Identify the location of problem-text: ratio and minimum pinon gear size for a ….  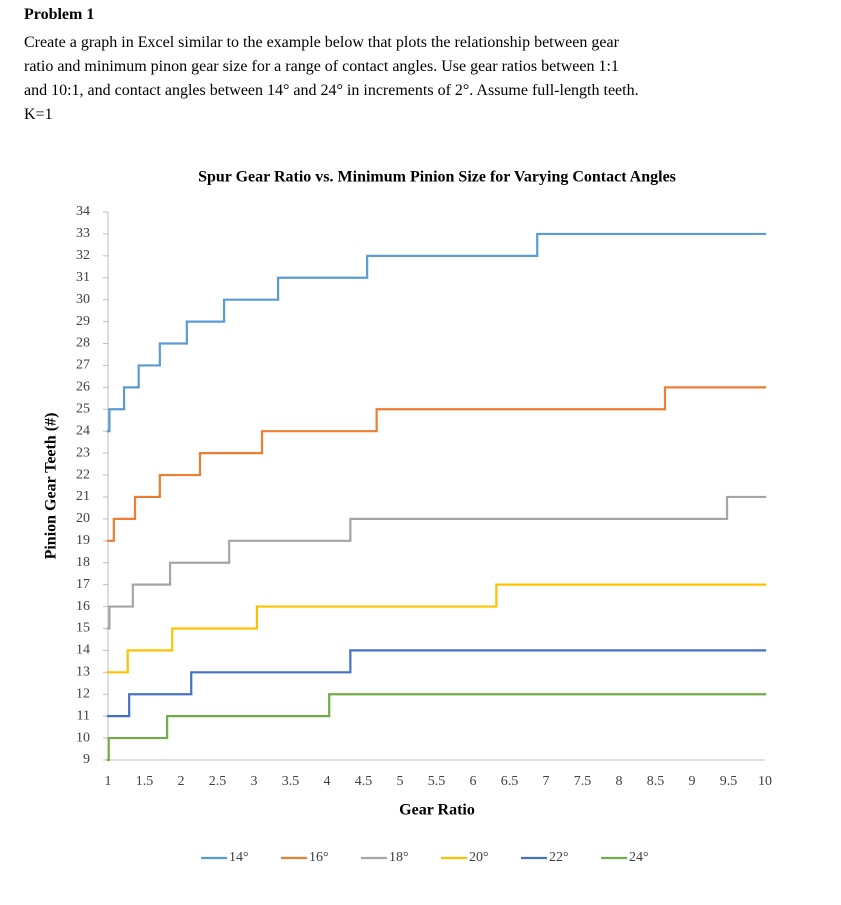
(321, 66).